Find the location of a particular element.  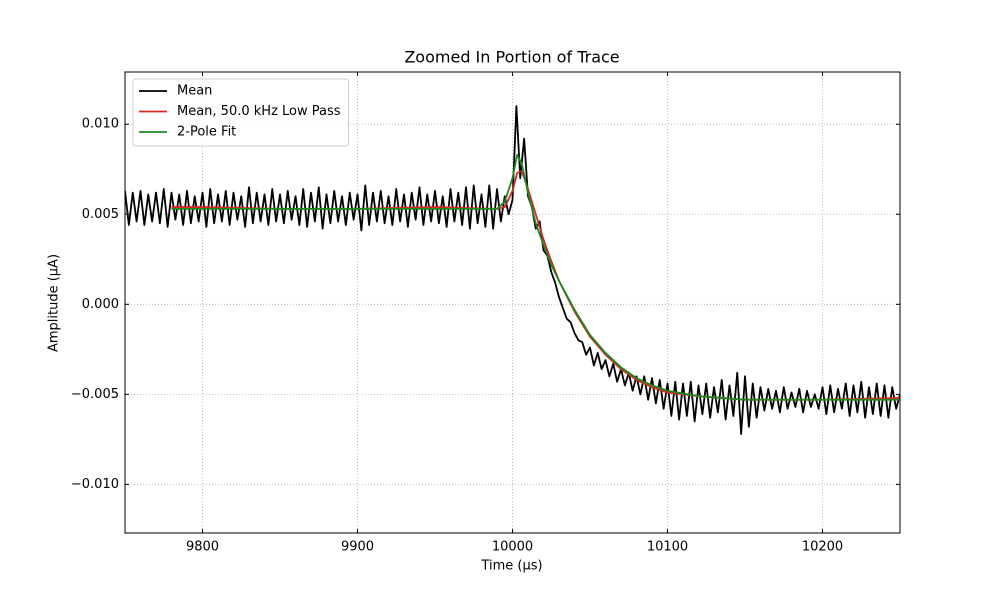

x-tick-label: 9800 is located at coordinates (202, 547).